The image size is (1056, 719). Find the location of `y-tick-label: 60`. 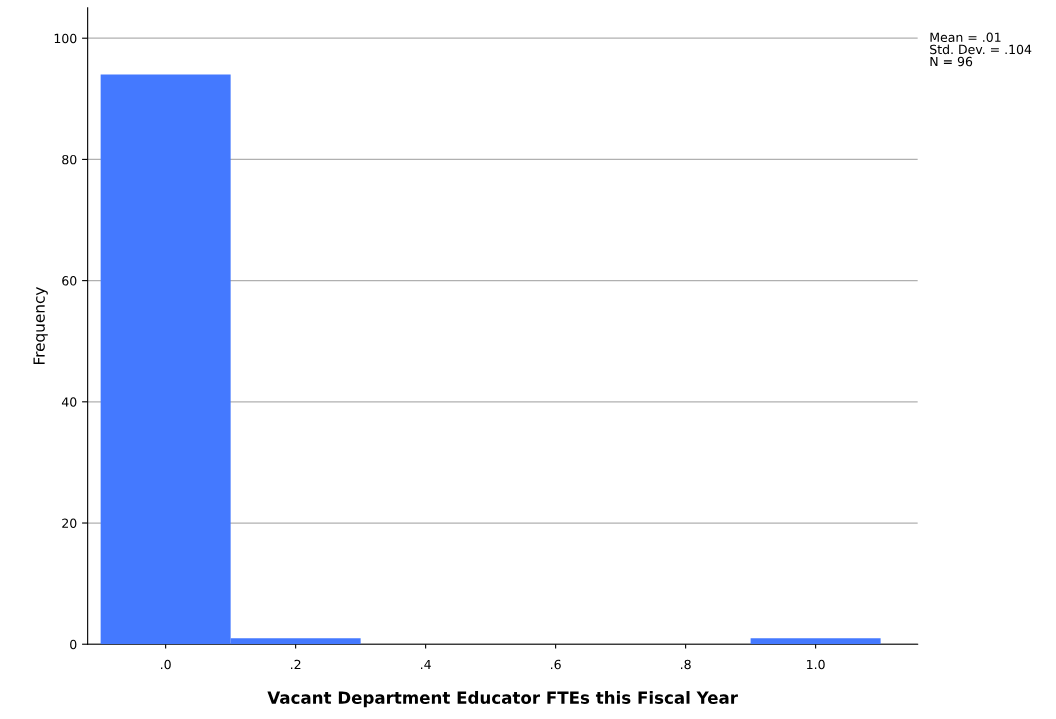

y-tick-label: 60 is located at coordinates (69, 281).